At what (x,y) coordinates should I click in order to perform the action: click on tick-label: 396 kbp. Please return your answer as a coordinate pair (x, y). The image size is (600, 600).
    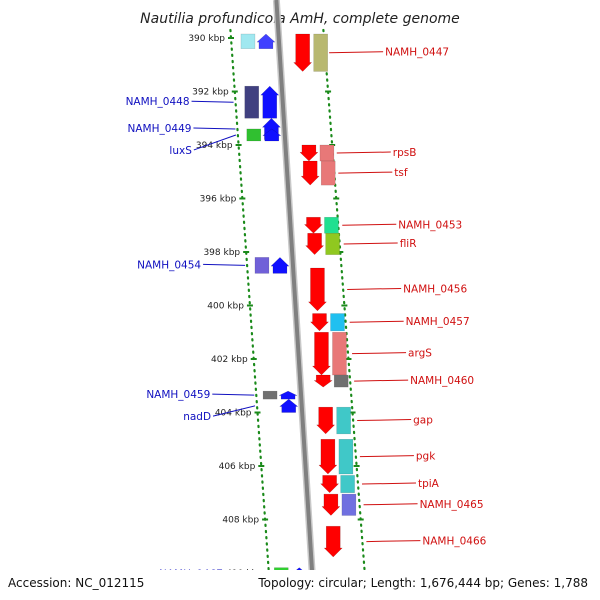
    Looking at the image, I should click on (218, 200).